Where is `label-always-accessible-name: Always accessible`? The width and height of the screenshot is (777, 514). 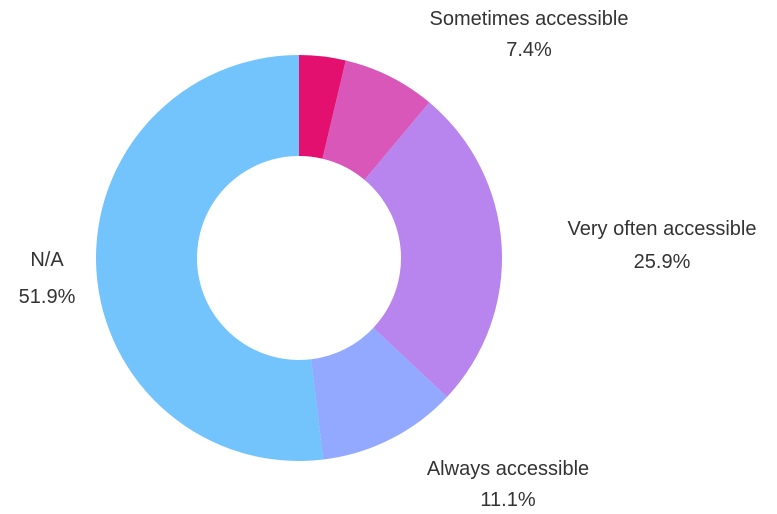
label-always-accessible-name: Always accessible is located at coordinates (508, 469).